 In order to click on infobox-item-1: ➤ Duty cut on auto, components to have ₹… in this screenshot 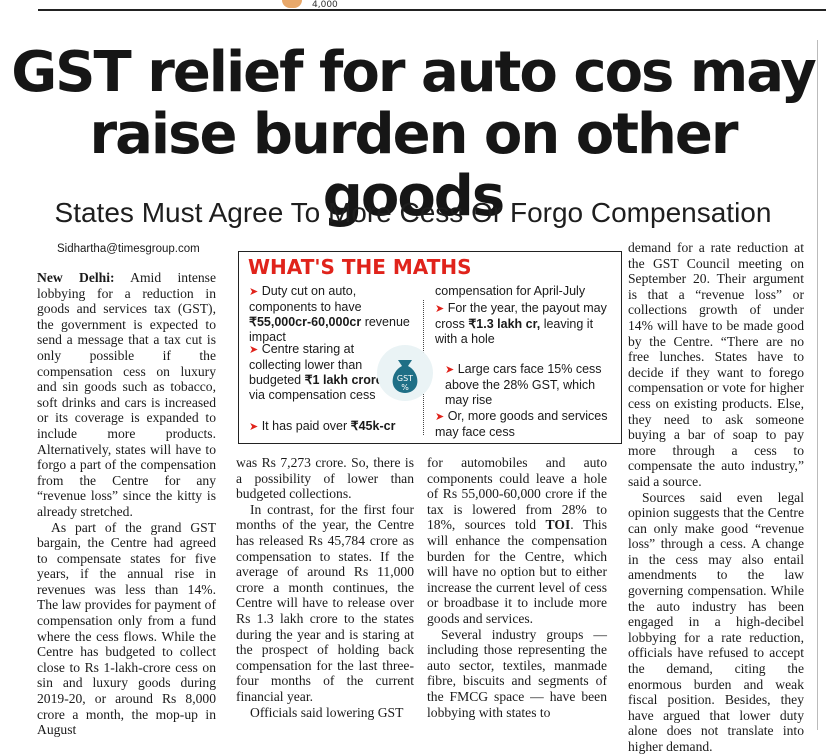, I will do `click(329, 314)`.